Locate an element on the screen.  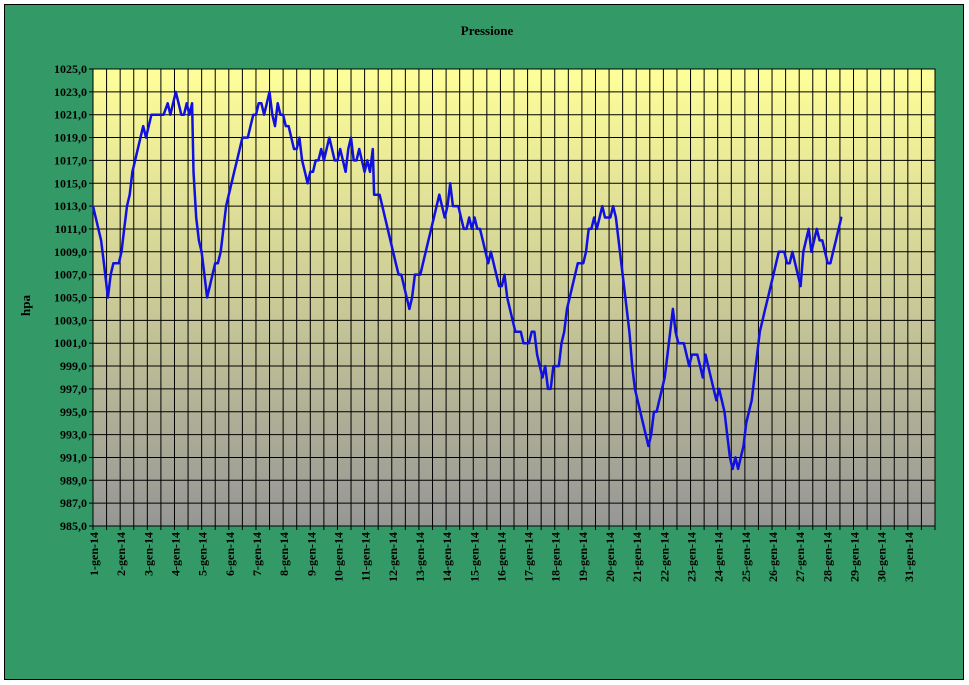
y-tick-label: 1015,0 is located at coordinates (70, 183).